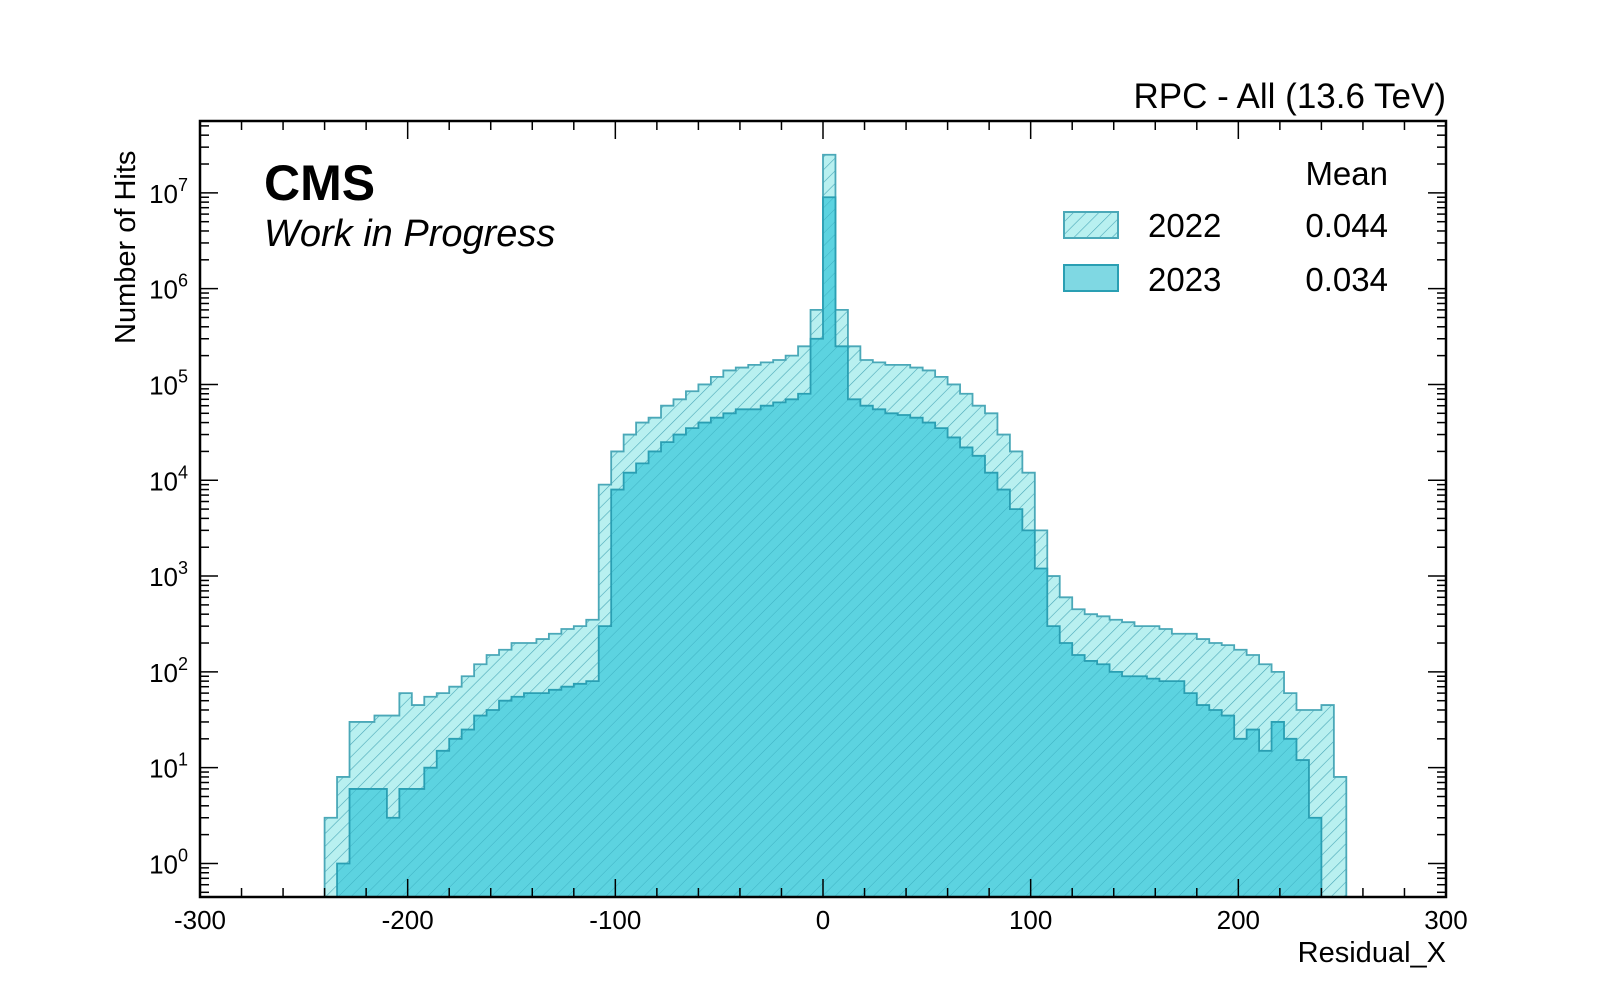 The image size is (1600, 1000). Describe the element at coordinates (168, 479) in the screenshot. I see `y-tick-label: 10⁴` at that location.